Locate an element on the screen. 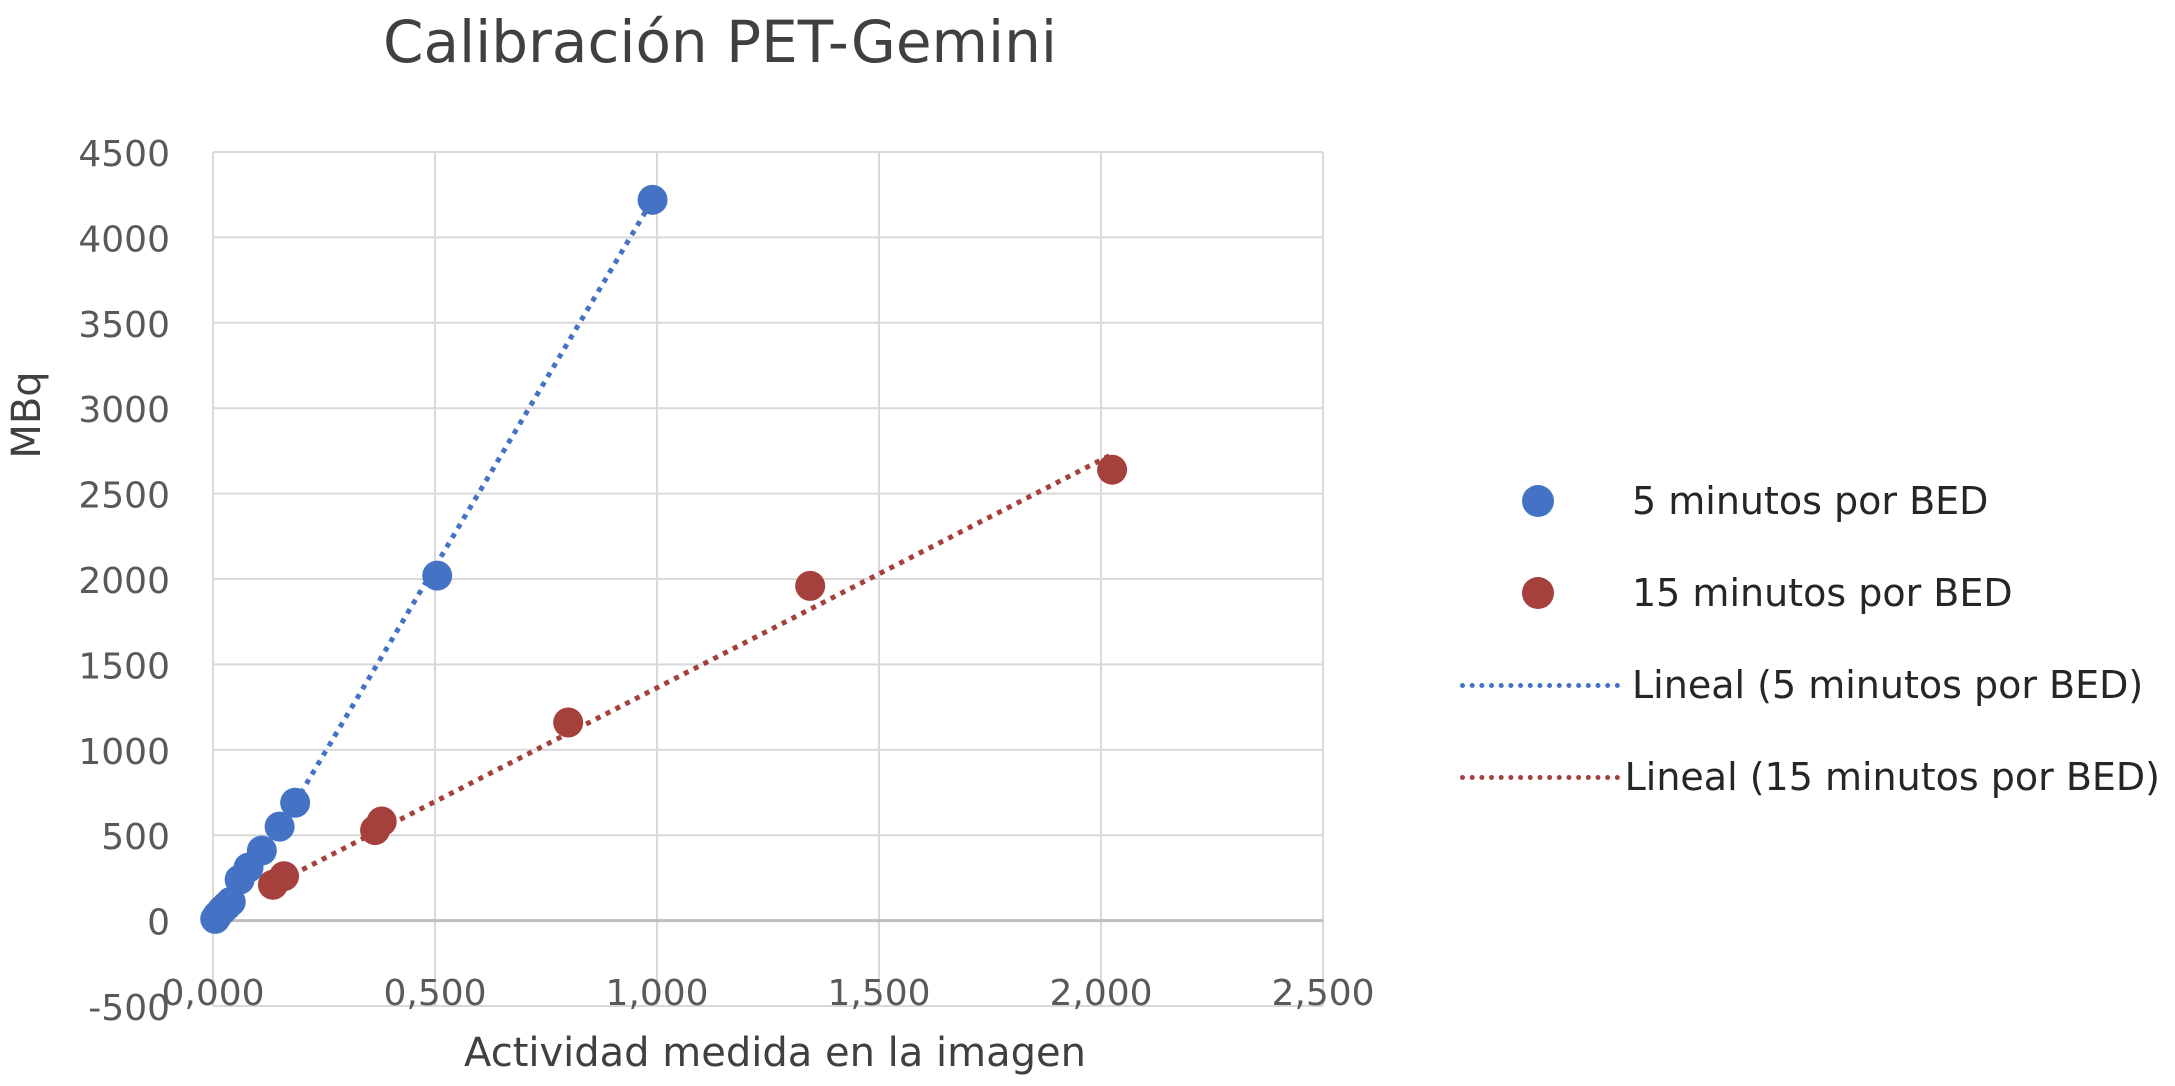  y-tick-label: 2500 is located at coordinates (124, 496).